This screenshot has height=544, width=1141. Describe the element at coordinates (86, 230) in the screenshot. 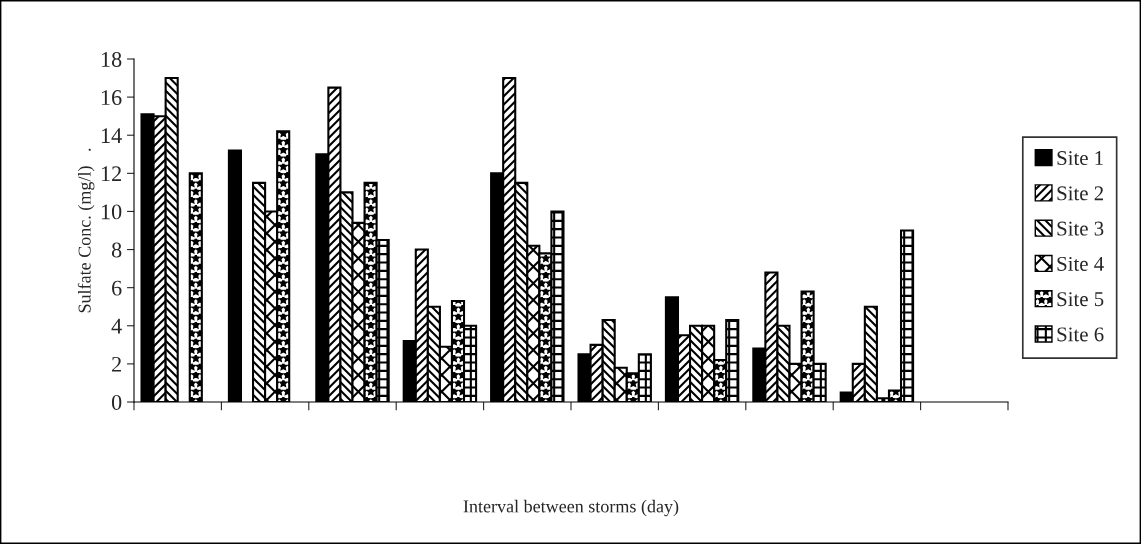

I see `y-axis-title: Sulfate Conc. (mg/l) .` at that location.